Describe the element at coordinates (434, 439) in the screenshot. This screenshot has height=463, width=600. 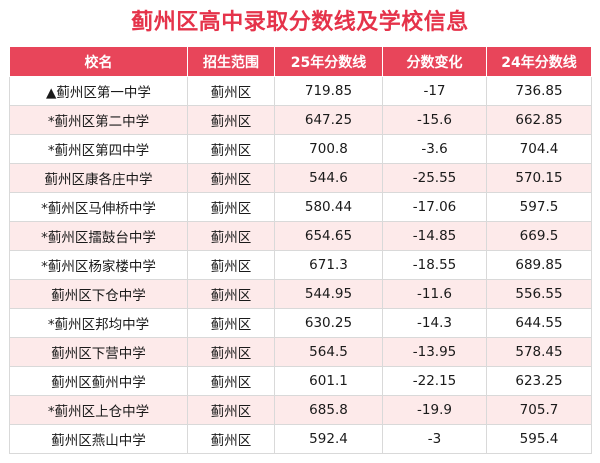
I see `score-change-cell: -3` at that location.